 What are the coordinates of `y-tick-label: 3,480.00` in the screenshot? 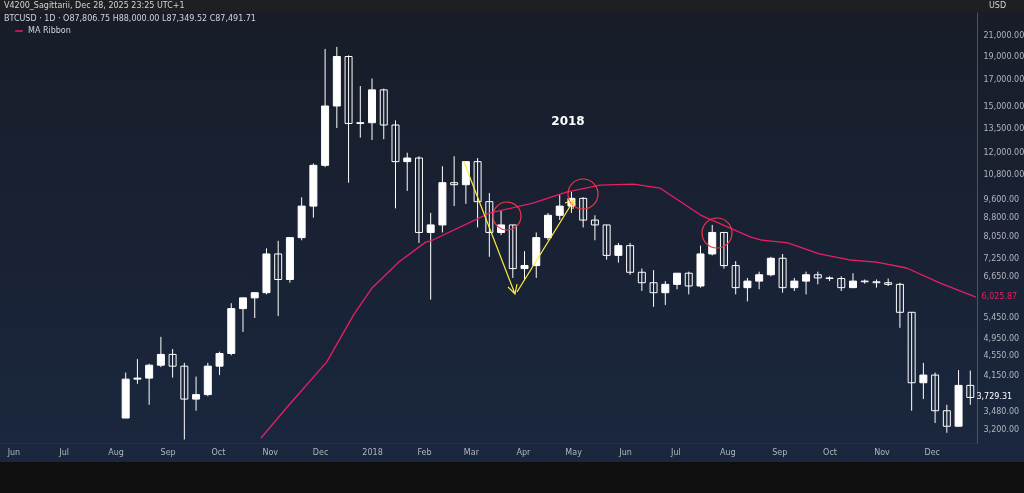 It's located at (1001, 412).